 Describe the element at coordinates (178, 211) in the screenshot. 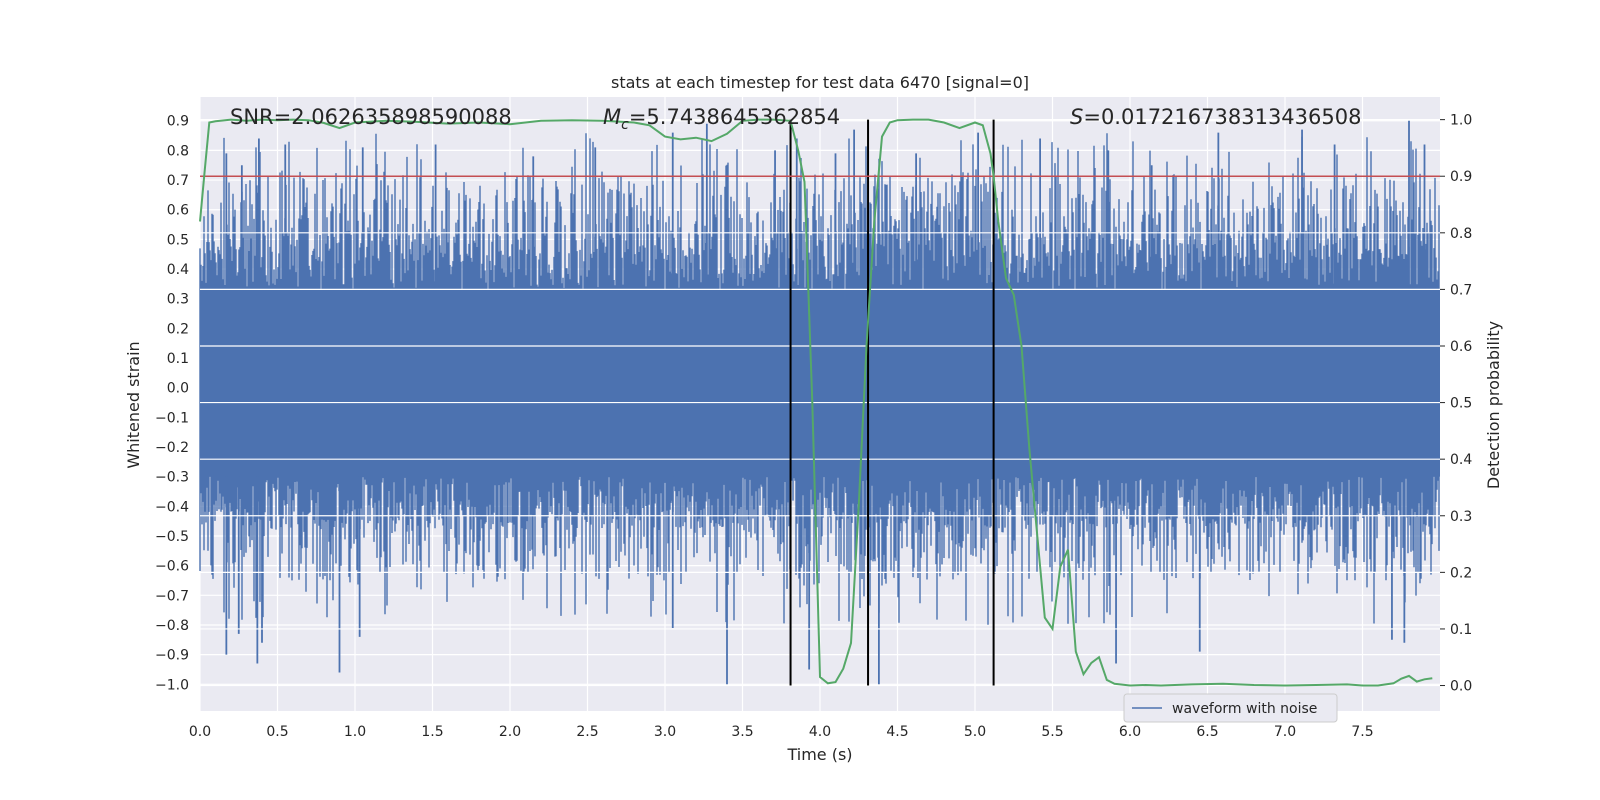

I see `left-y-tick-label: 0.6` at that location.